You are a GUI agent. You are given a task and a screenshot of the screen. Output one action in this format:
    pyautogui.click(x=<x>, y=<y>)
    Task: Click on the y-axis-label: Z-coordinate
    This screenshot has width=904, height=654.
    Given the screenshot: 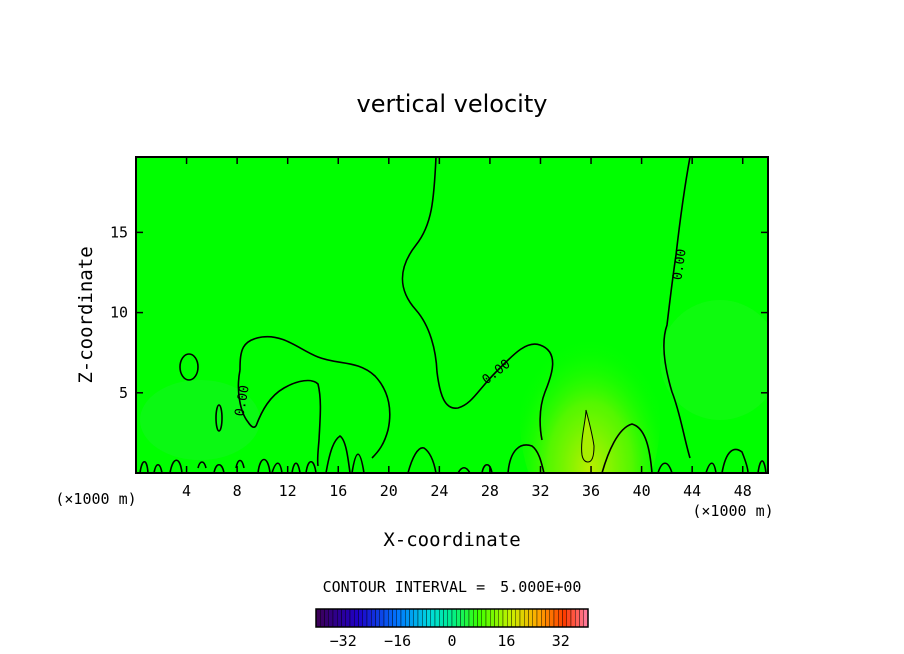 What is the action you would take?
    pyautogui.click(x=86, y=314)
    